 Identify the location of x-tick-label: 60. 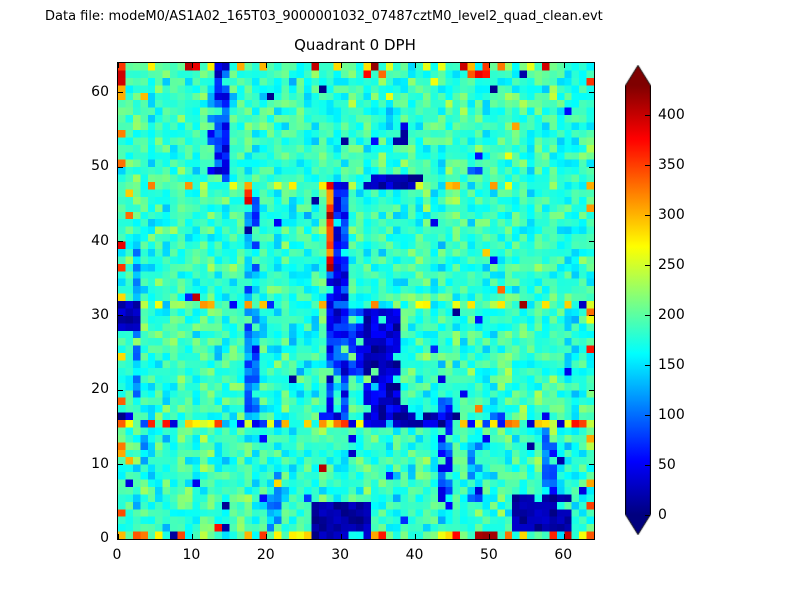
(563, 555).